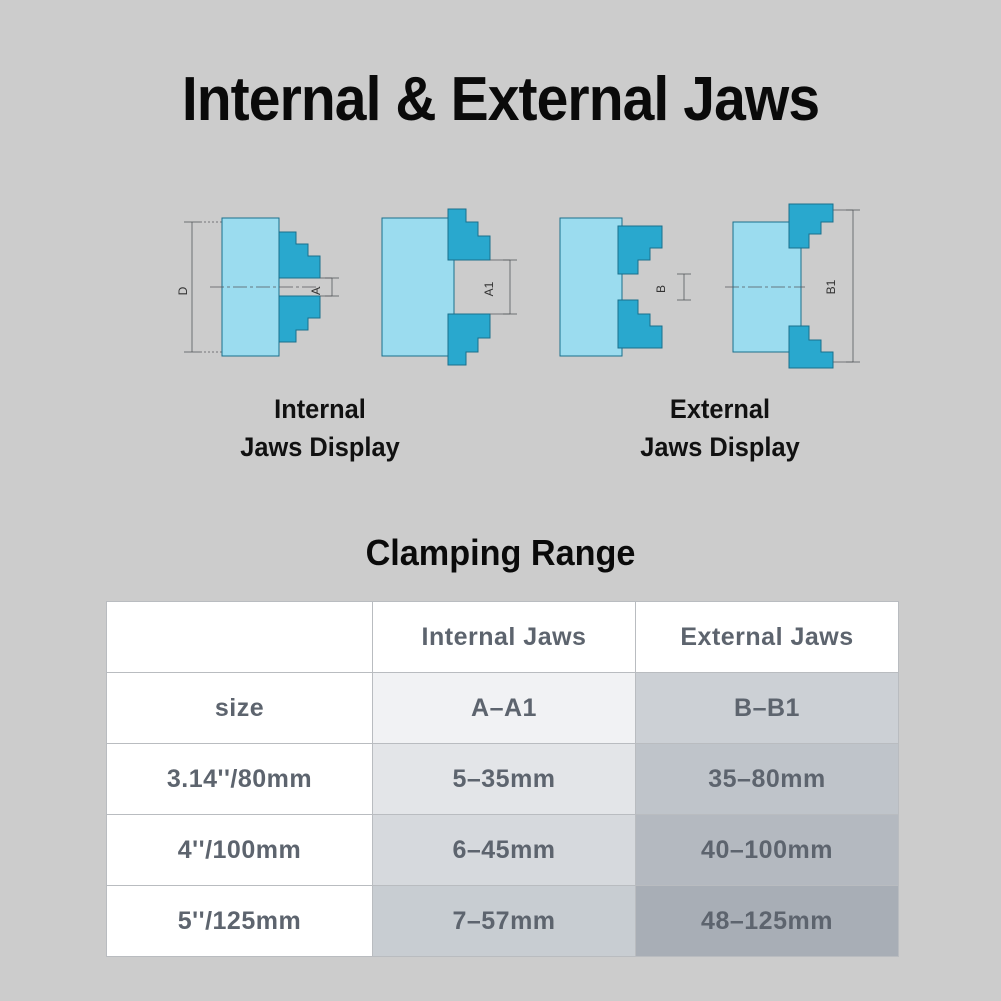 Image resolution: width=1001 pixels, height=1001 pixels. Describe the element at coordinates (270, 286) in the screenshot. I see `diagram-internal-d-a: D A` at that location.